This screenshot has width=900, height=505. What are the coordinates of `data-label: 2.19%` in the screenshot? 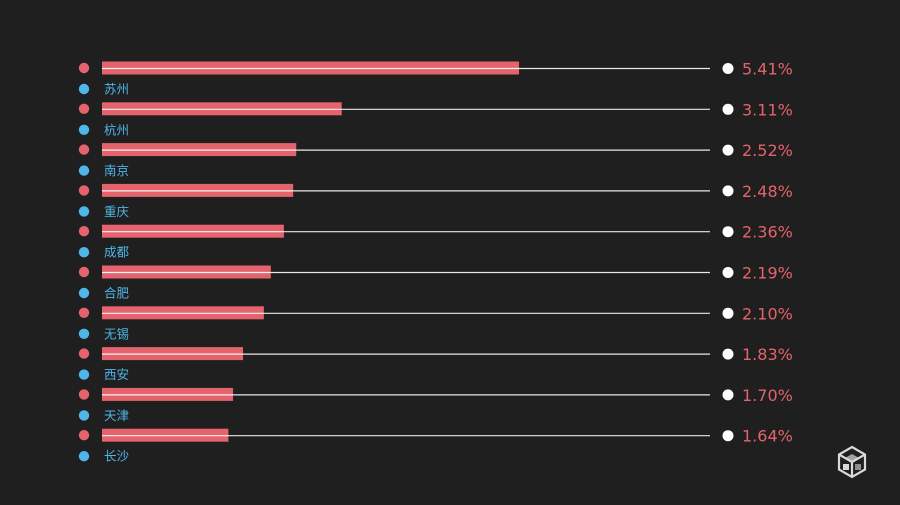 It's located at (767, 273).